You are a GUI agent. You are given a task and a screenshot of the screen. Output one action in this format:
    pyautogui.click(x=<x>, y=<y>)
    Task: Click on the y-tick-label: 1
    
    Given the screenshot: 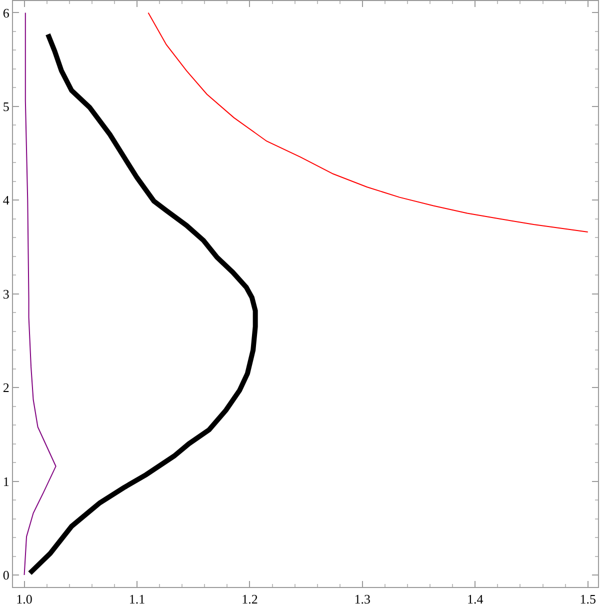 What is the action you would take?
    pyautogui.click(x=6, y=481)
    